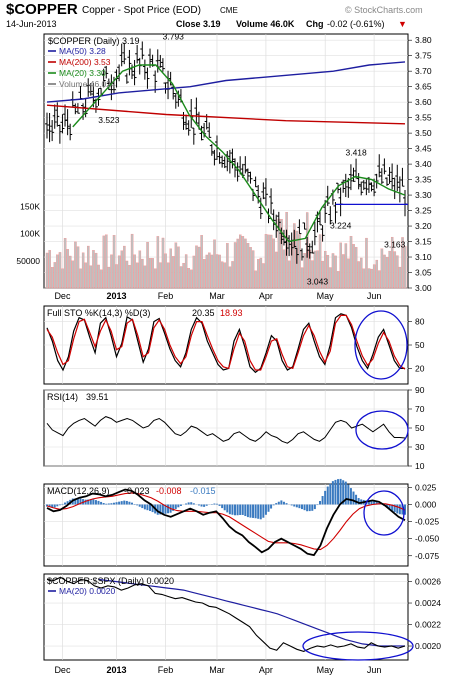 The width and height of the screenshot is (464, 685). Describe the element at coordinates (423, 149) in the screenshot. I see `price-ytick-label: 3.45` at that location.